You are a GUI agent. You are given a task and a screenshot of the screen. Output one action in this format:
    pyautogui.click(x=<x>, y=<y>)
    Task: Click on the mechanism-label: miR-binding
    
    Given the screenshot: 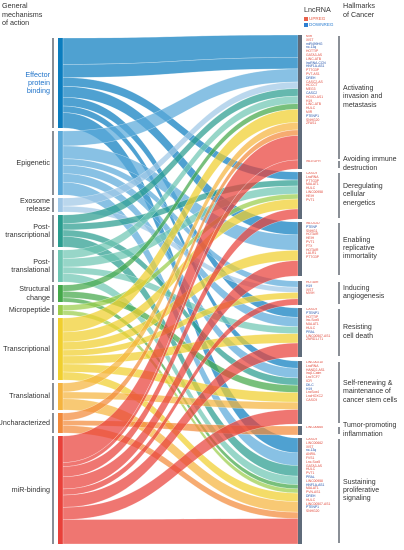 What is the action you would take?
    pyautogui.click(x=30, y=489)
    